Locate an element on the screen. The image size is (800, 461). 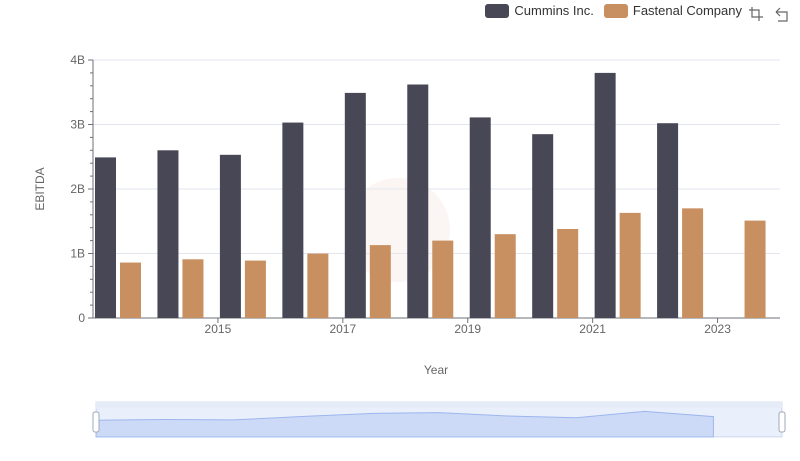
legend-label-cummins: Cummins Inc. is located at coordinates (554, 10).